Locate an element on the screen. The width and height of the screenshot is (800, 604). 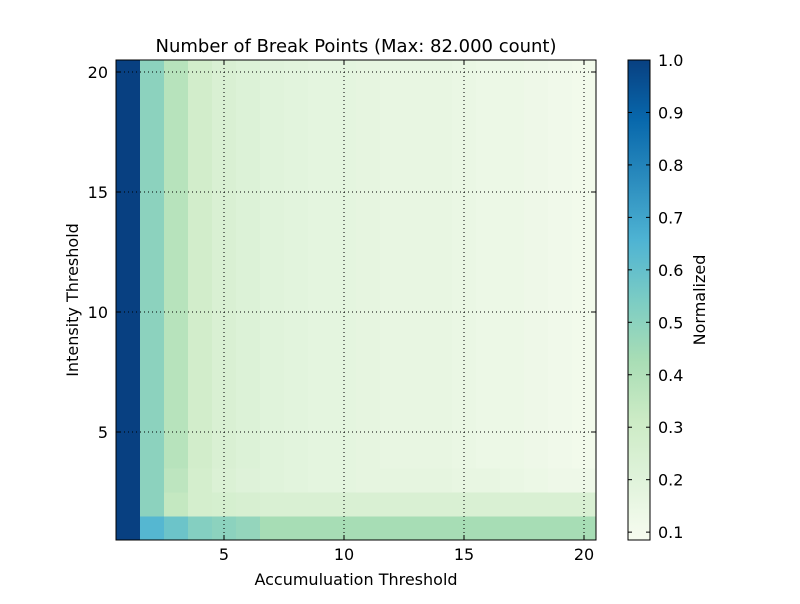
y-tick-label: 5 is located at coordinates (103, 432).